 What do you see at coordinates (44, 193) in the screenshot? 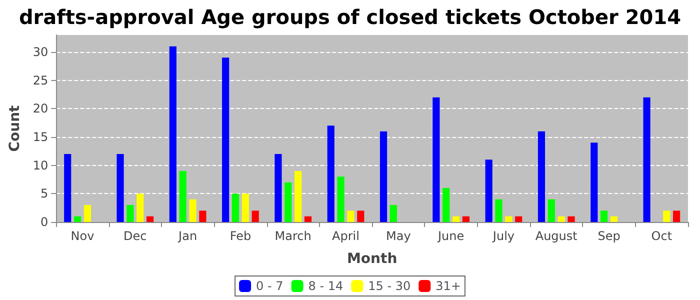
I see `y-tick-label: 5` at bounding box center [44, 193].